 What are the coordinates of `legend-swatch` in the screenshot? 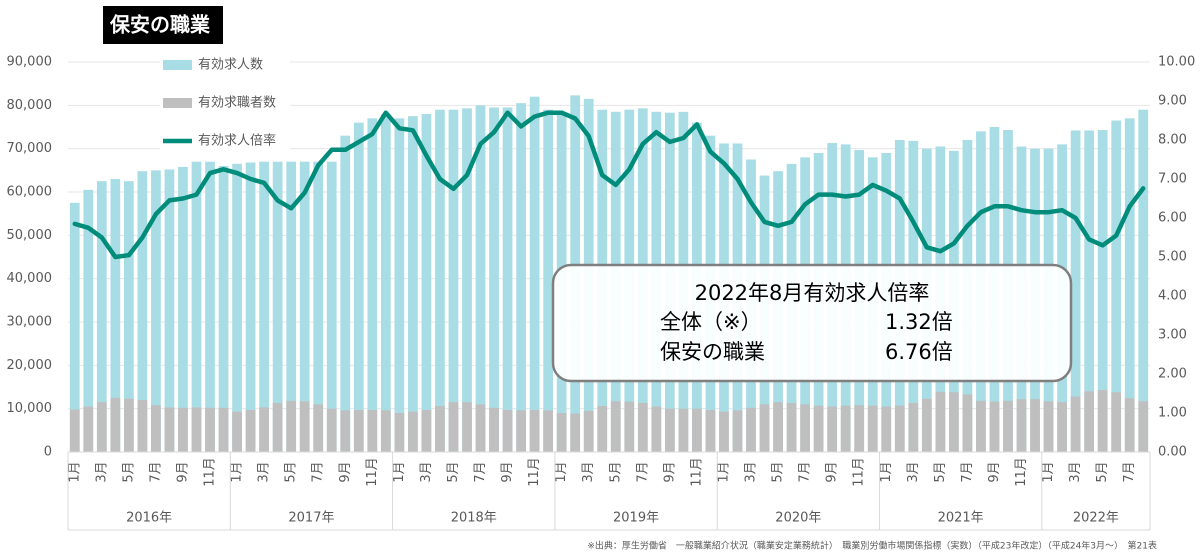 It's located at (177, 103).